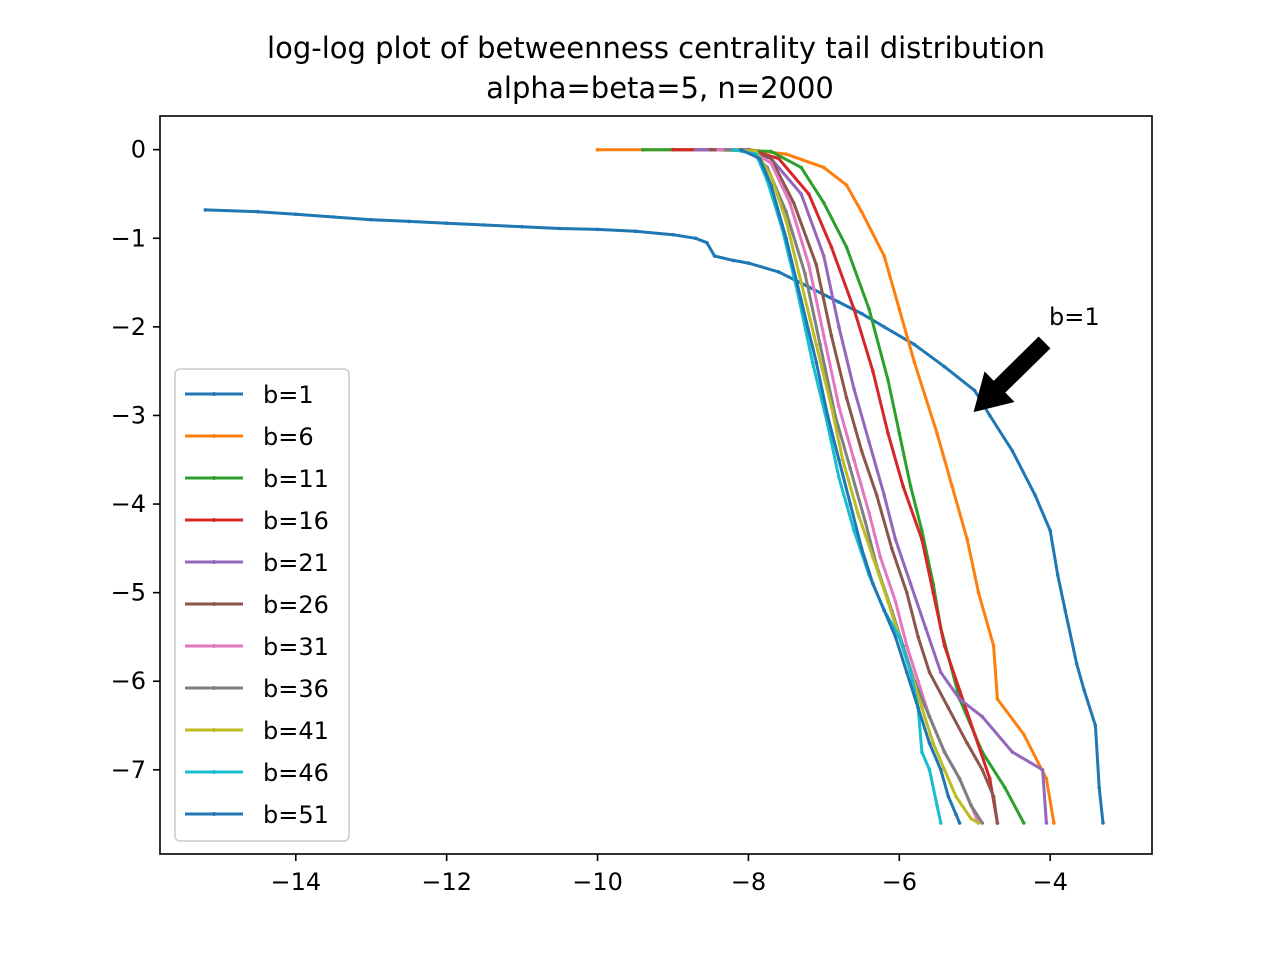 The image size is (1280, 965). I want to click on legend-label: b=6, so click(288, 437).